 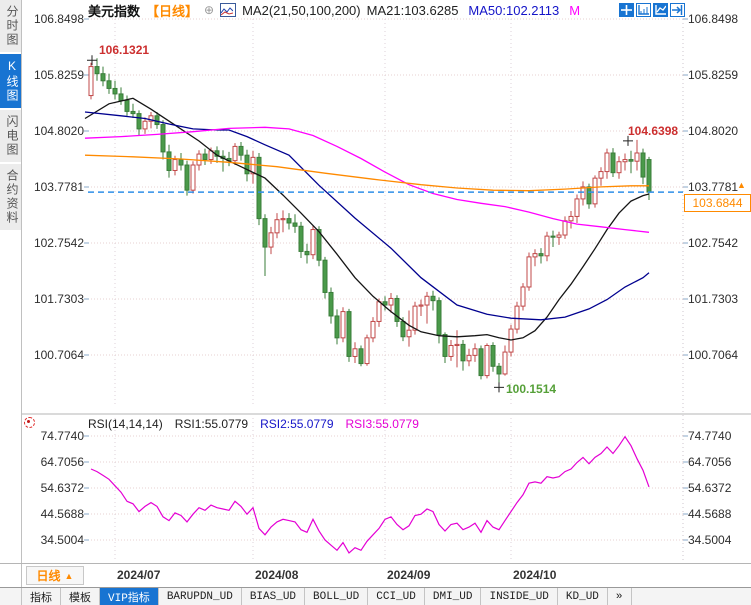 What do you see at coordinates (626, 10) in the screenshot?
I see `crosshair-icon` at bounding box center [626, 10].